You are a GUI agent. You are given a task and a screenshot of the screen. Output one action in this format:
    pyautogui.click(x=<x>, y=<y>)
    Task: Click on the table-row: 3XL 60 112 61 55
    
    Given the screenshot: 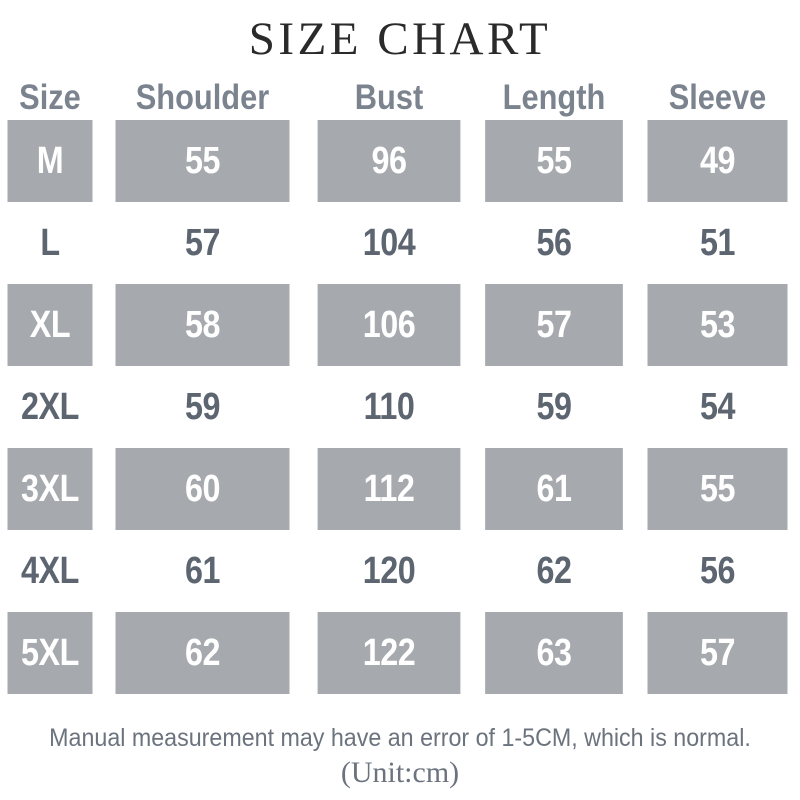 What is the action you would take?
    pyautogui.click(x=400, y=489)
    